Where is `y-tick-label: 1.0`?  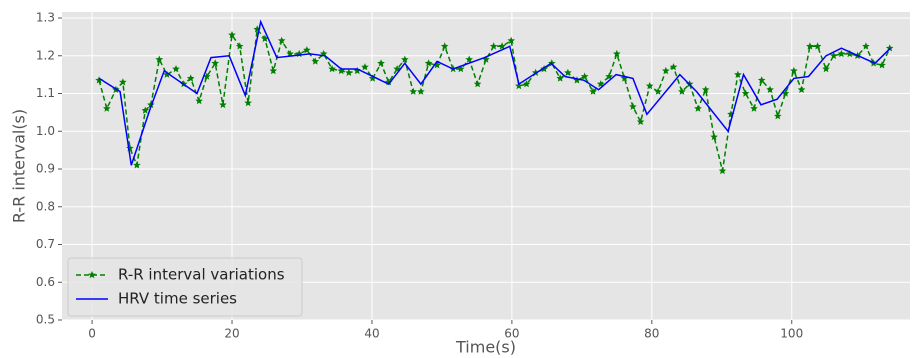 y-tick-label: 1.0 is located at coordinates (45, 131).